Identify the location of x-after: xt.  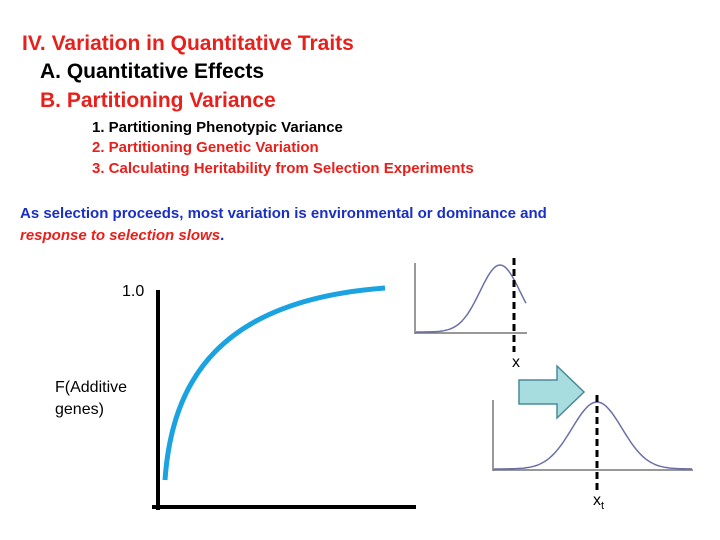
(598, 502).